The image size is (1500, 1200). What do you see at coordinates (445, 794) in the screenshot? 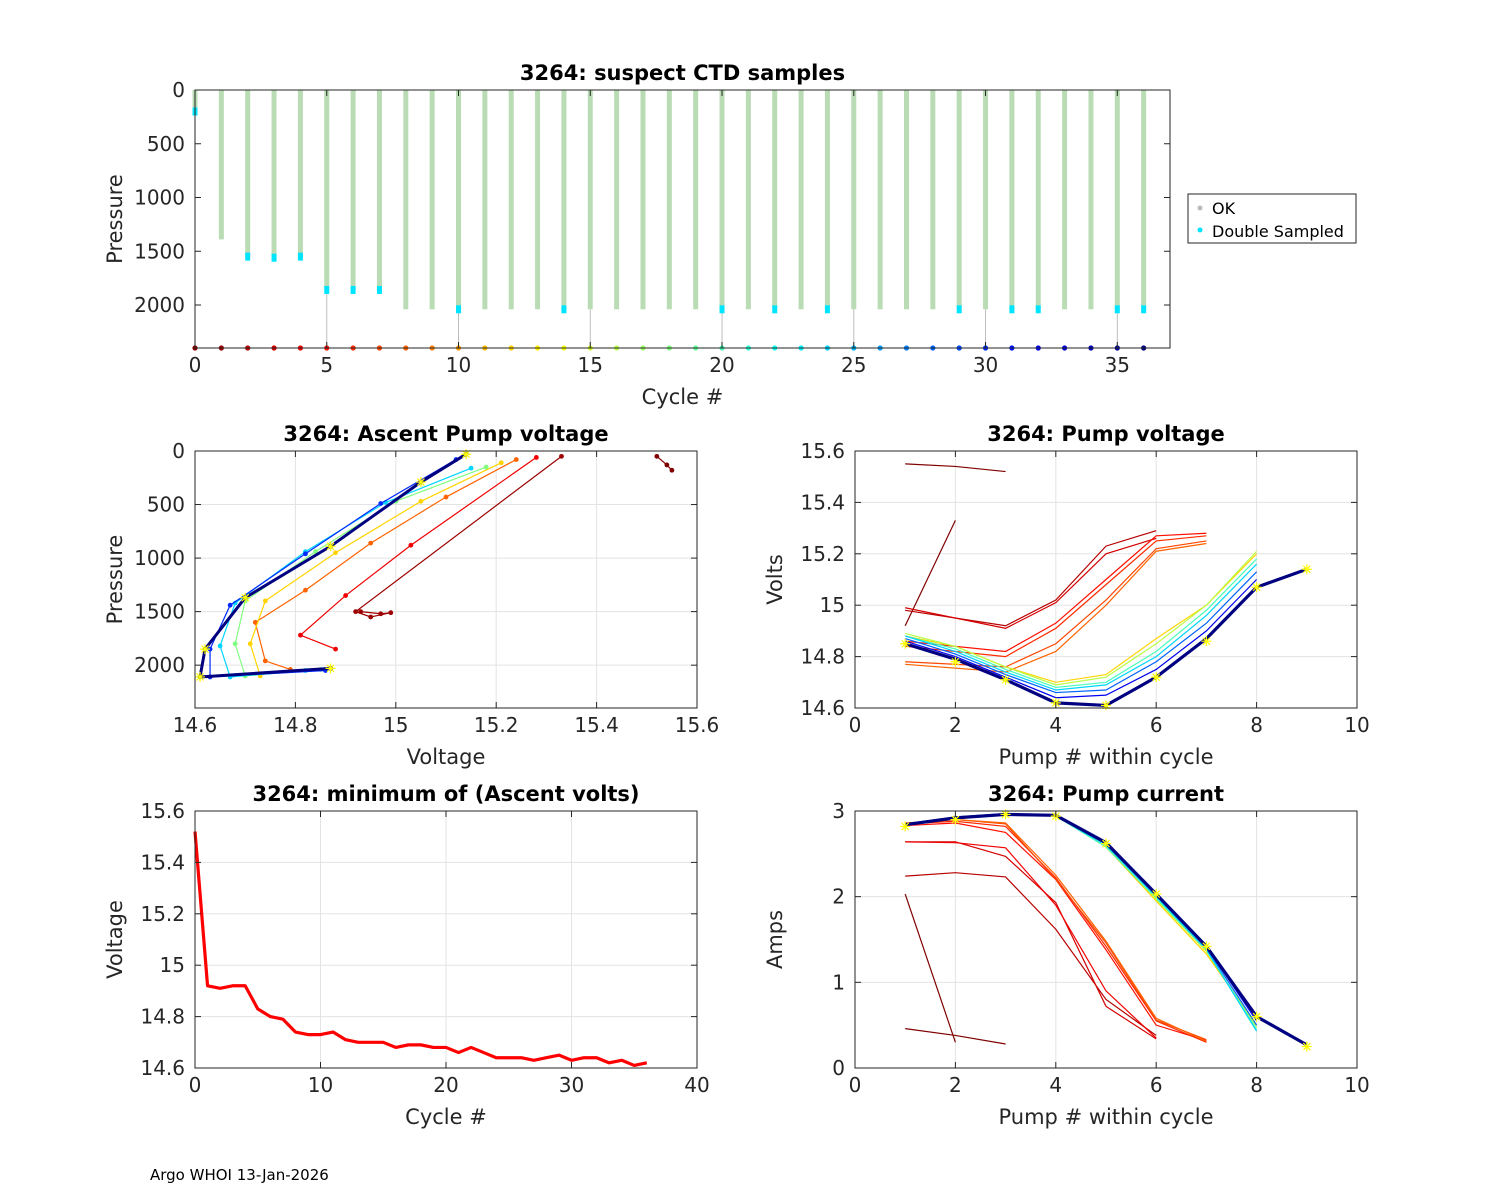
I see `chart-title: 3264: minimum of (Ascent volts)` at bounding box center [445, 794].